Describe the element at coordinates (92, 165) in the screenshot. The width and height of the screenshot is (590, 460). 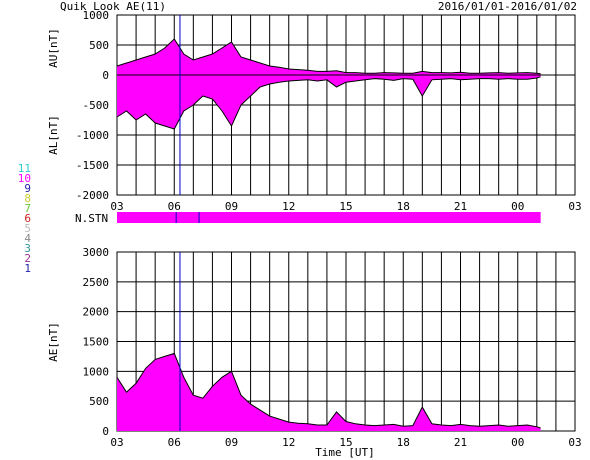
I see `y-tick-label: -1500` at that location.